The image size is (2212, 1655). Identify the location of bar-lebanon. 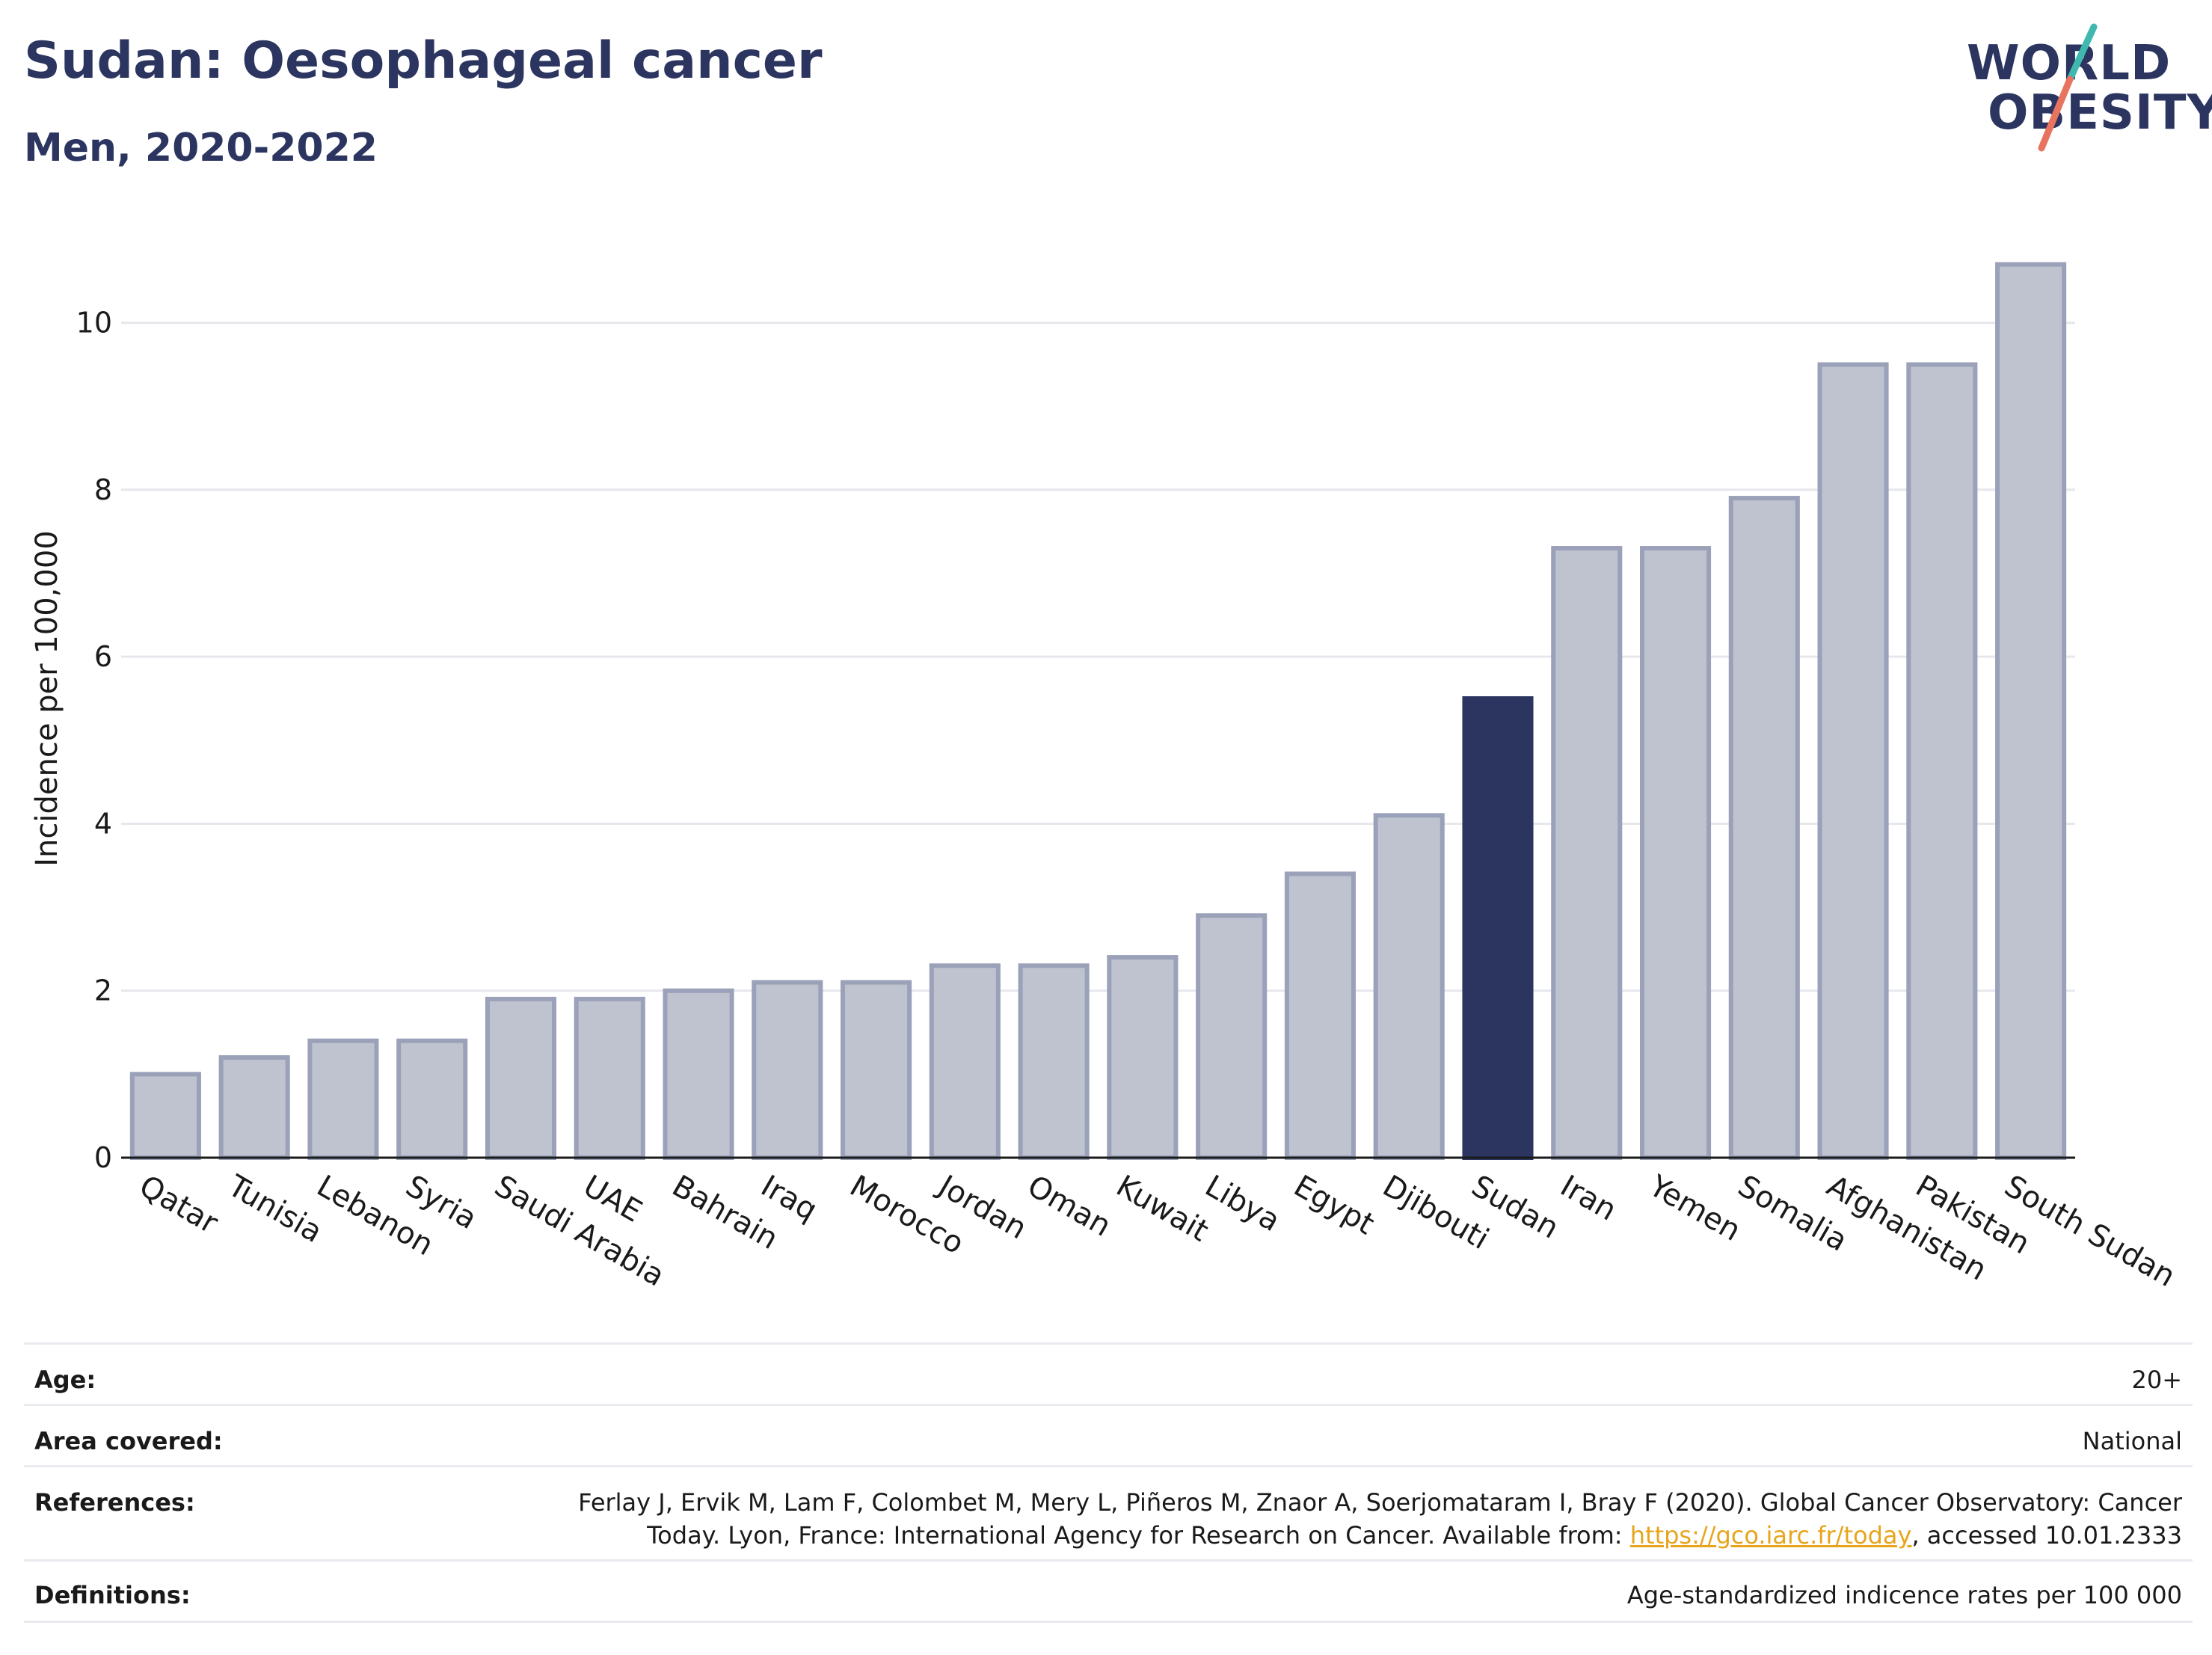
(343, 1099).